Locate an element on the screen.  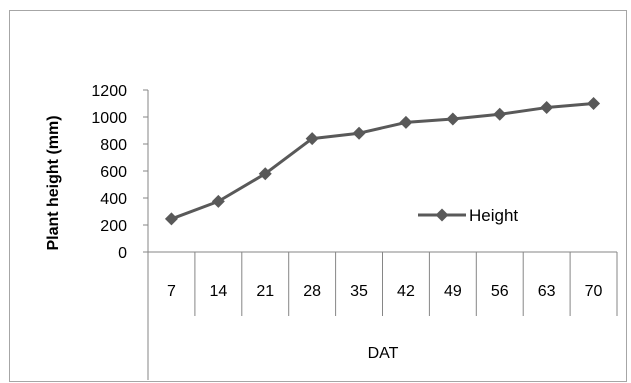
y-tick-label: 400 is located at coordinates (113, 199).